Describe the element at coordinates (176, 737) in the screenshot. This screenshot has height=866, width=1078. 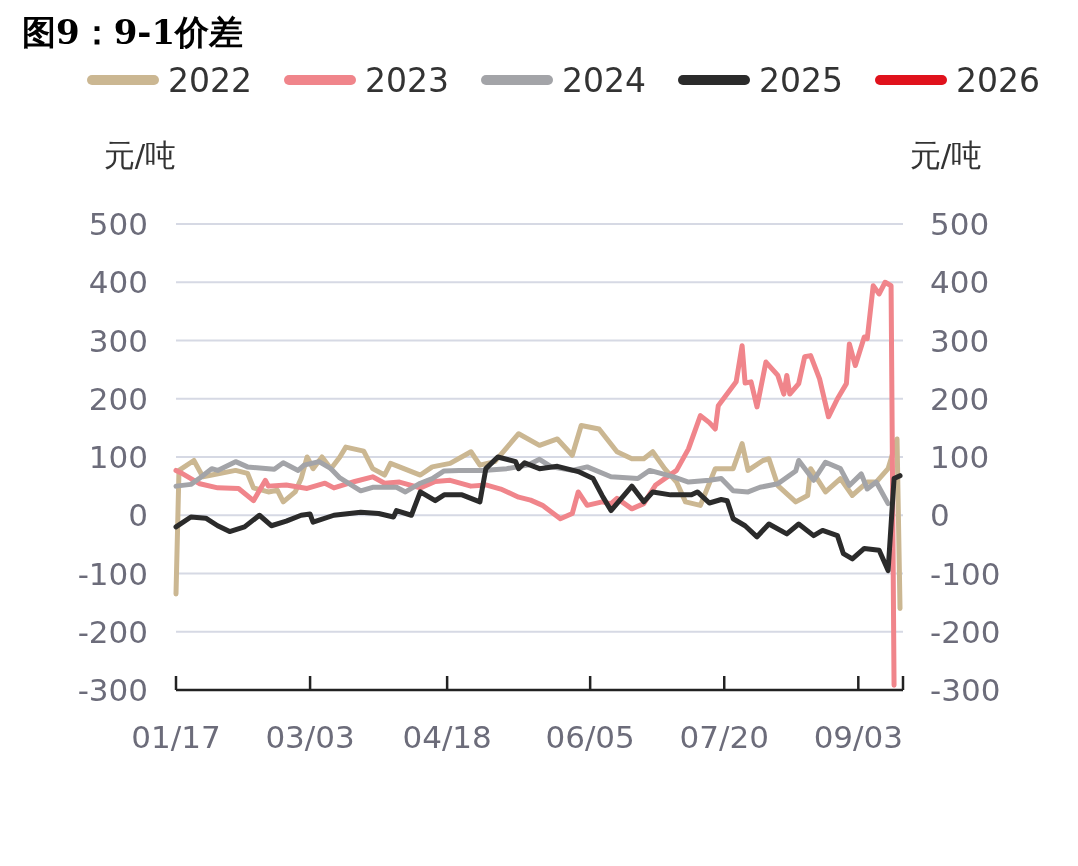
I see `x-tick-label: 01/17` at that location.